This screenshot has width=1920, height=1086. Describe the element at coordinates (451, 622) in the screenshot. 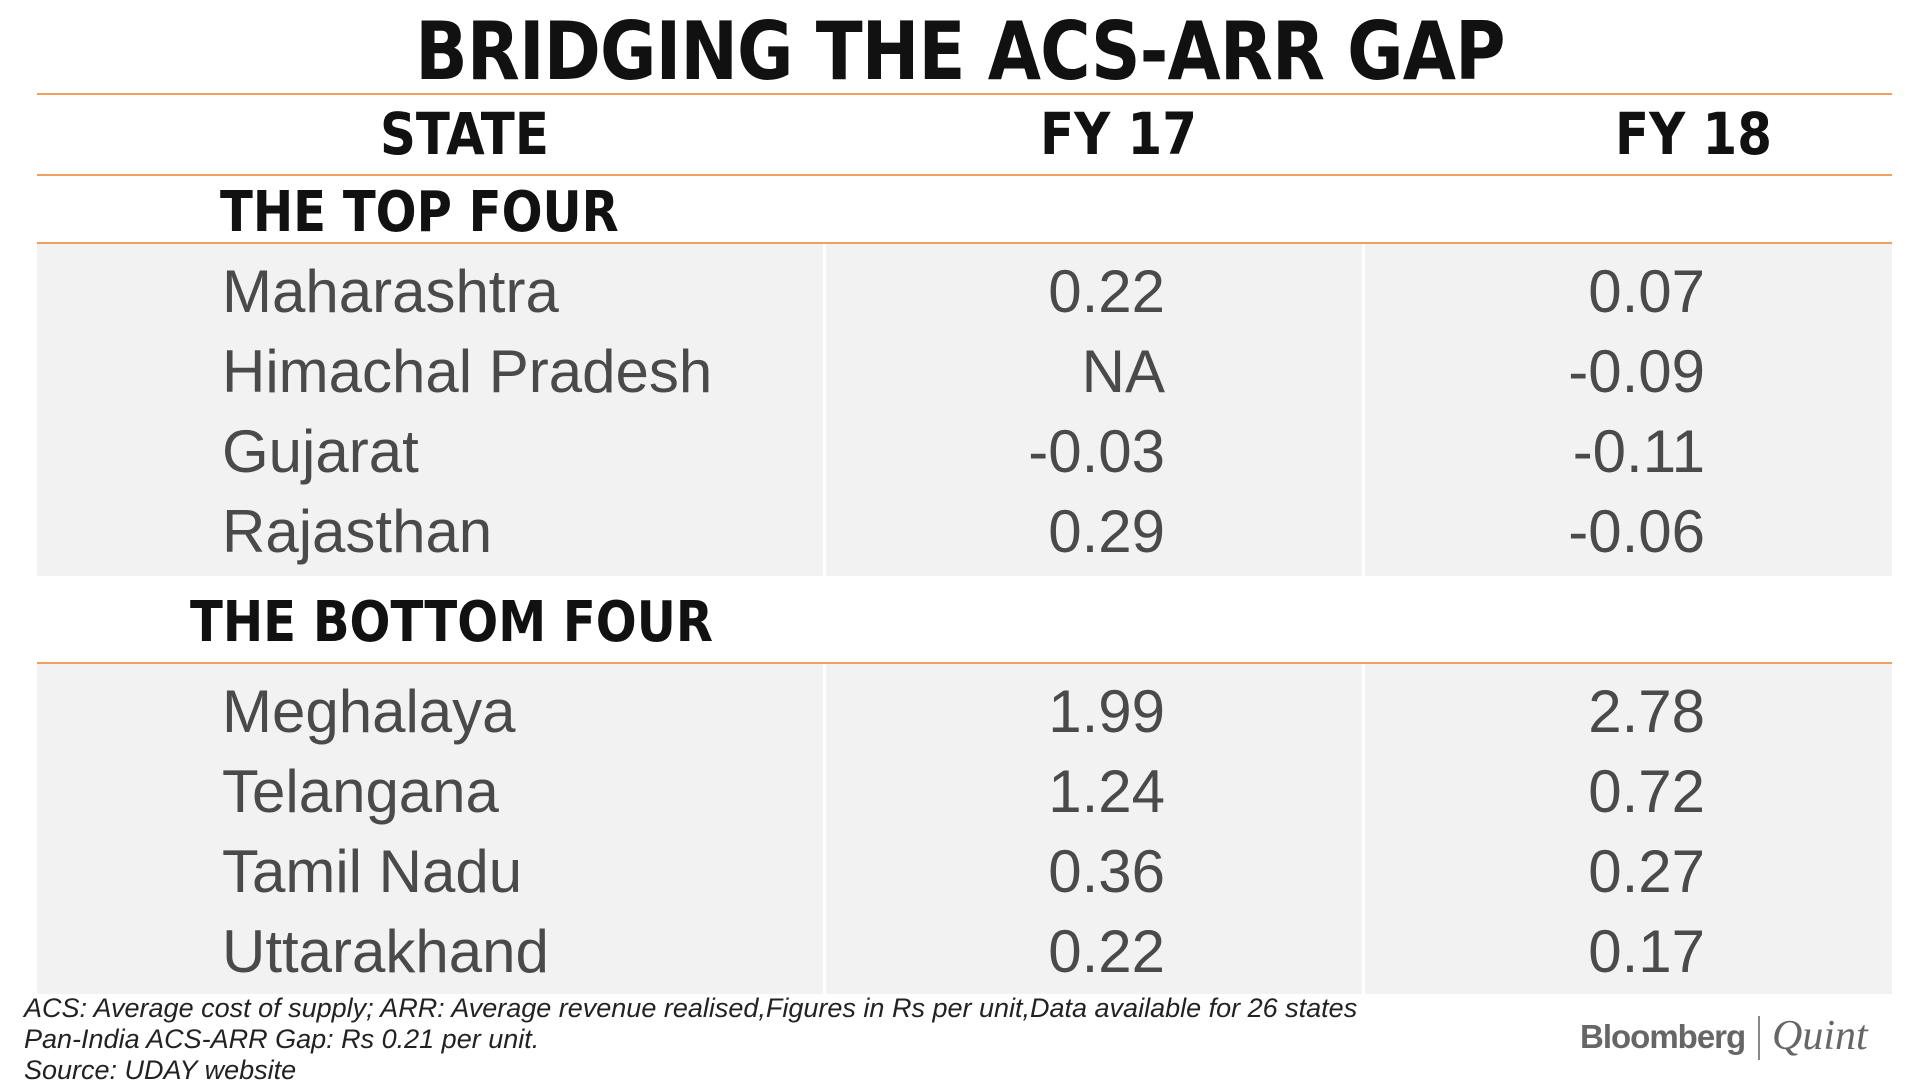

I see `group-label-bottom: THE BOTTOM FOUR` at that location.